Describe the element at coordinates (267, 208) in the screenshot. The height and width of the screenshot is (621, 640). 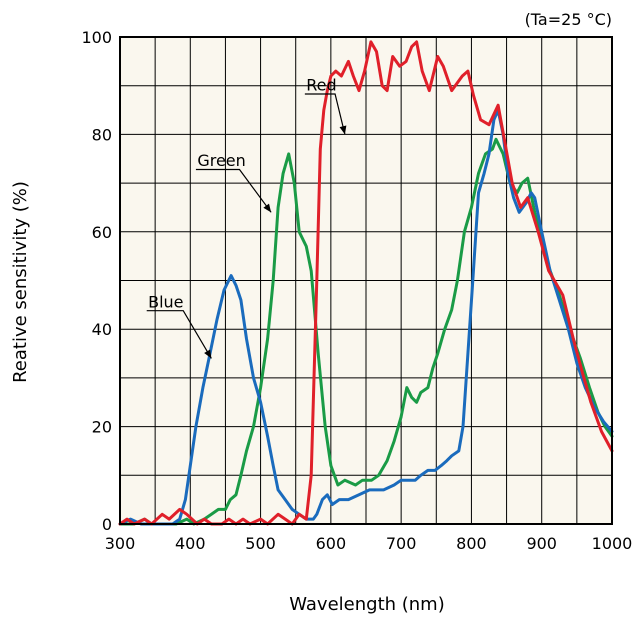
I see `leader-arrow-green` at that location.